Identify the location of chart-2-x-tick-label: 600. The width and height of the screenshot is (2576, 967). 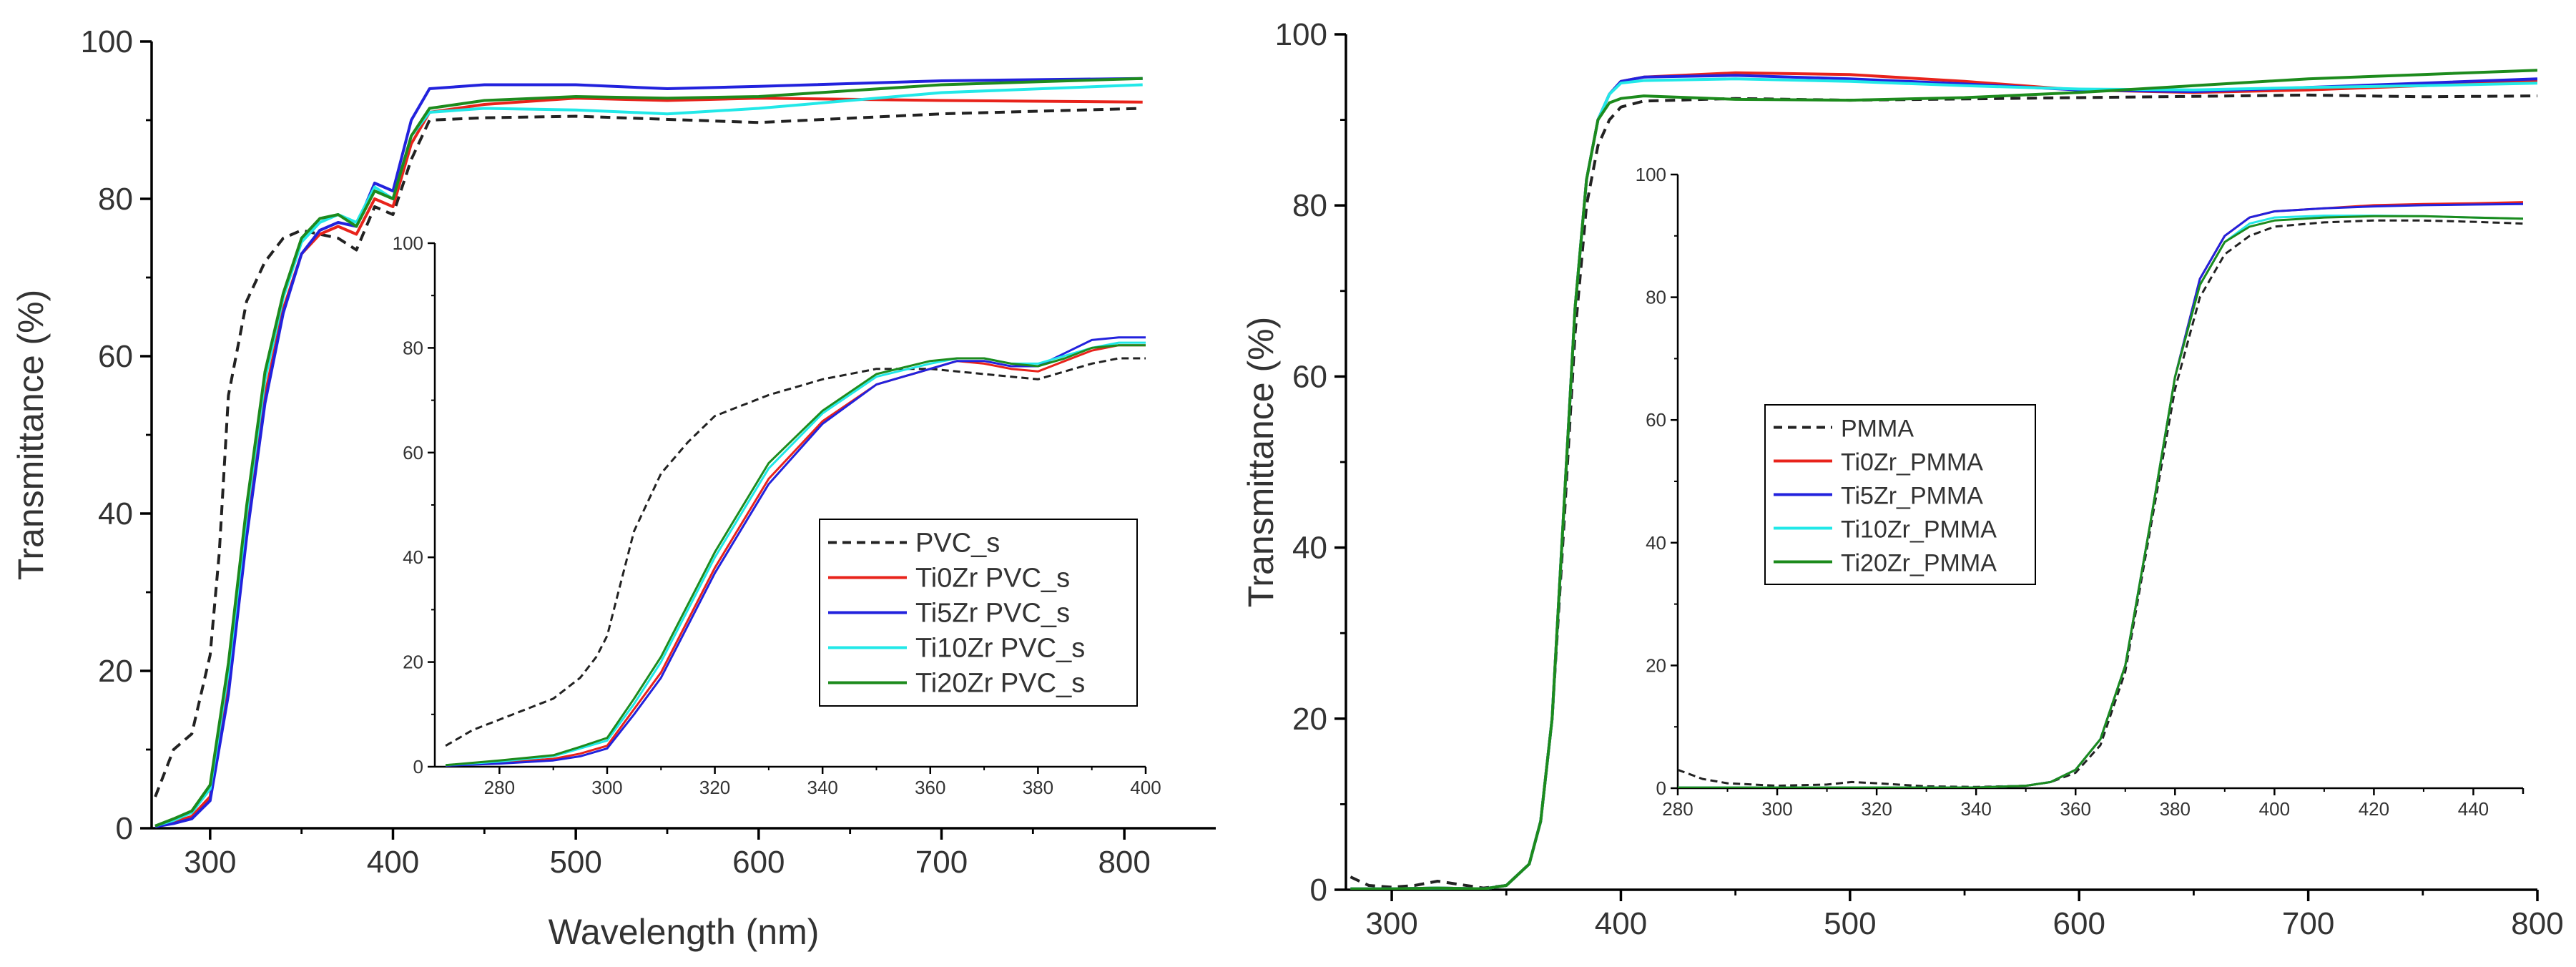
(2079, 923).